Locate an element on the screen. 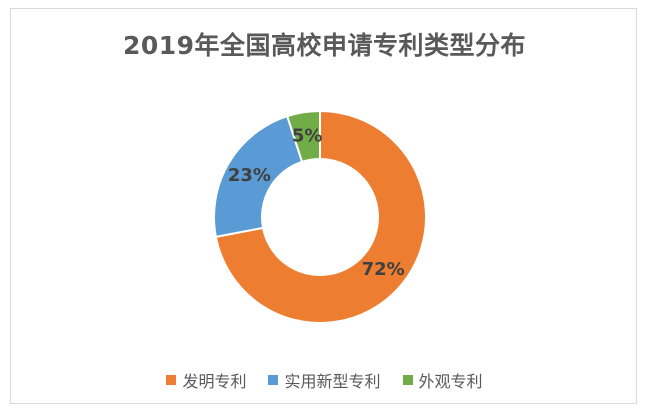 Image resolution: width=649 pixels, height=410 pixels. legend-item-utility-model: 实用新型专利 is located at coordinates (324, 380).